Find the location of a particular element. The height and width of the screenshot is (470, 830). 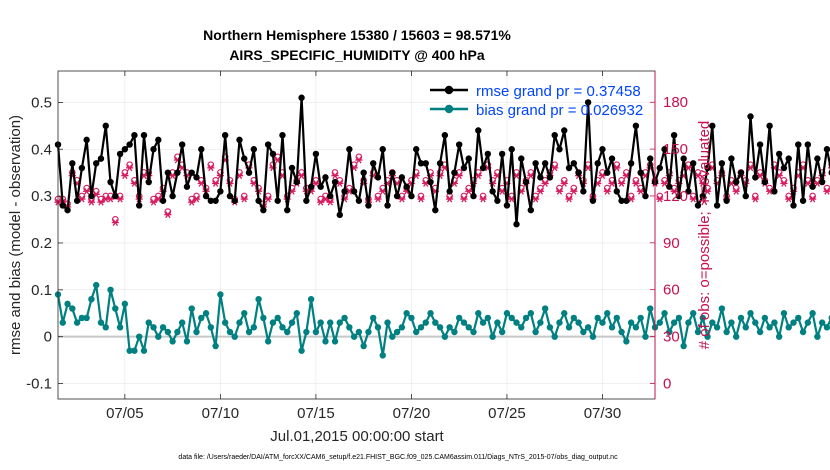

y-right-tick-label: 180 is located at coordinates (675, 102).